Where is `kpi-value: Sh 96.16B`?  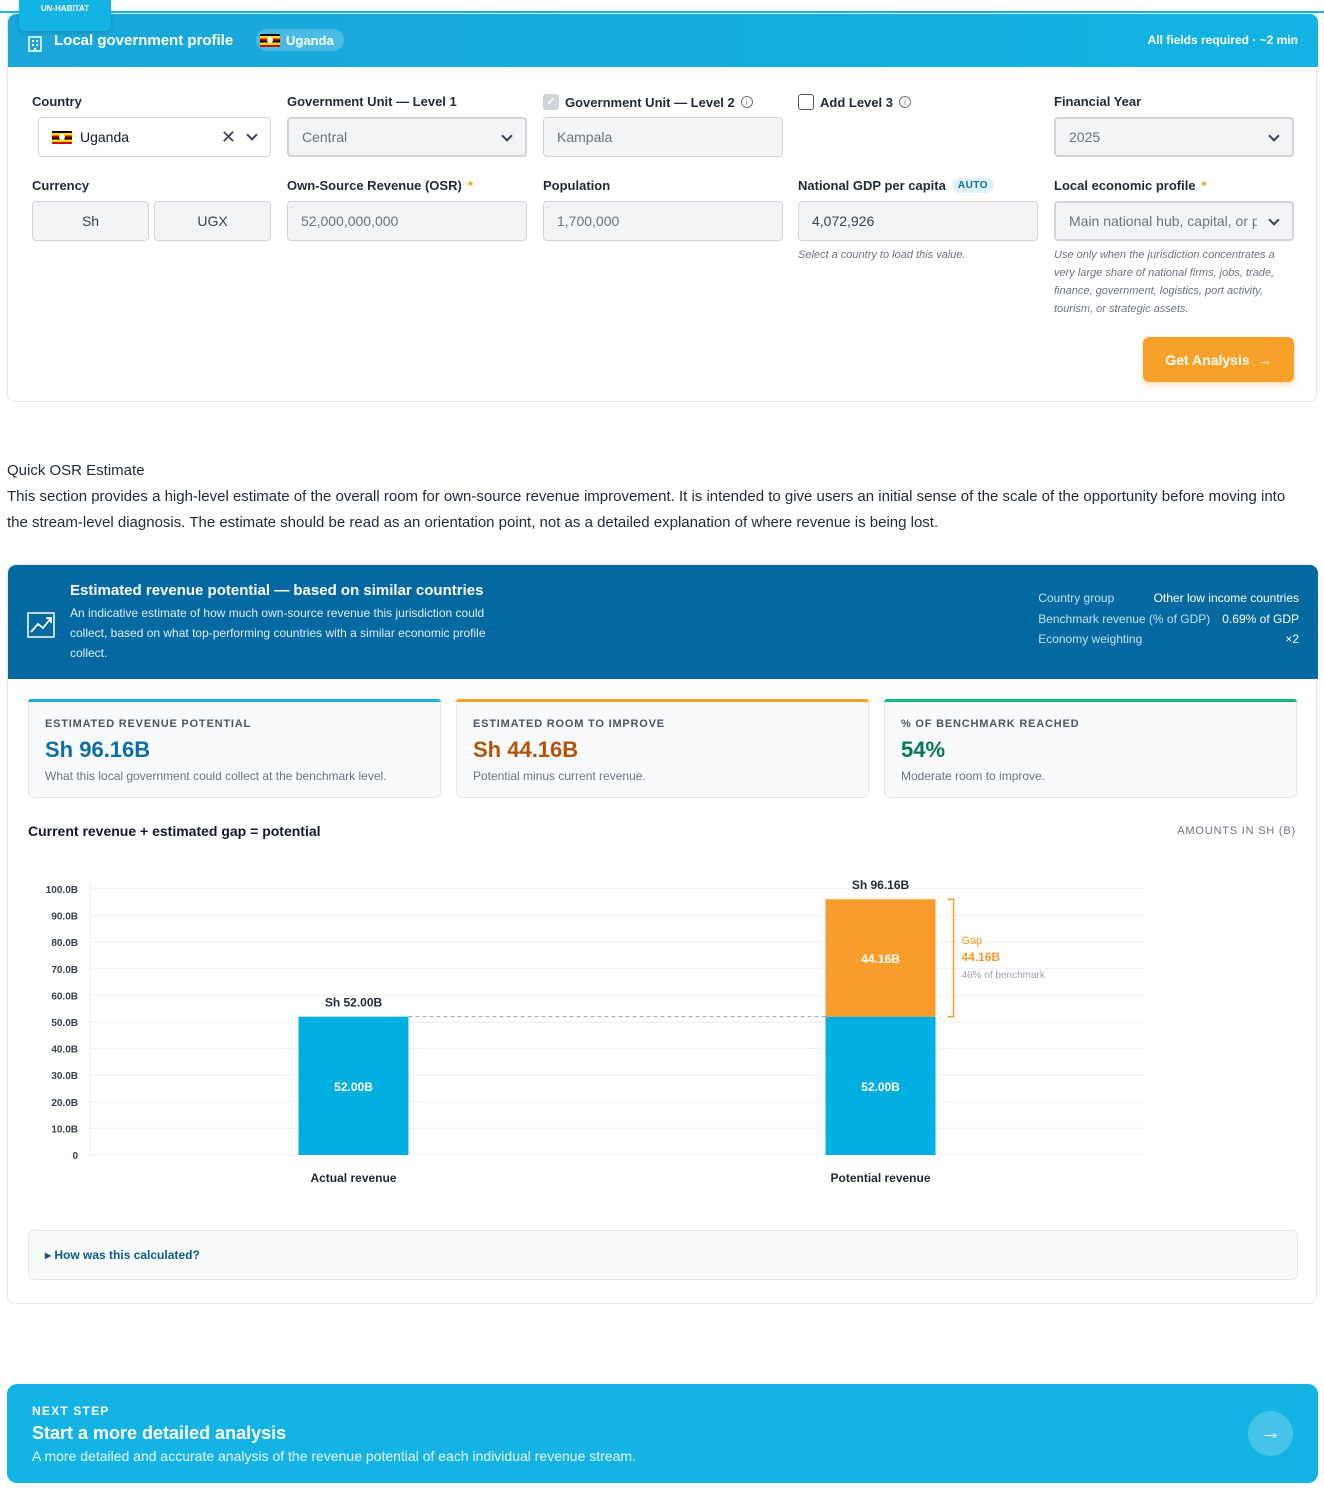
kpi-value: Sh 96.16B is located at coordinates (98, 749).